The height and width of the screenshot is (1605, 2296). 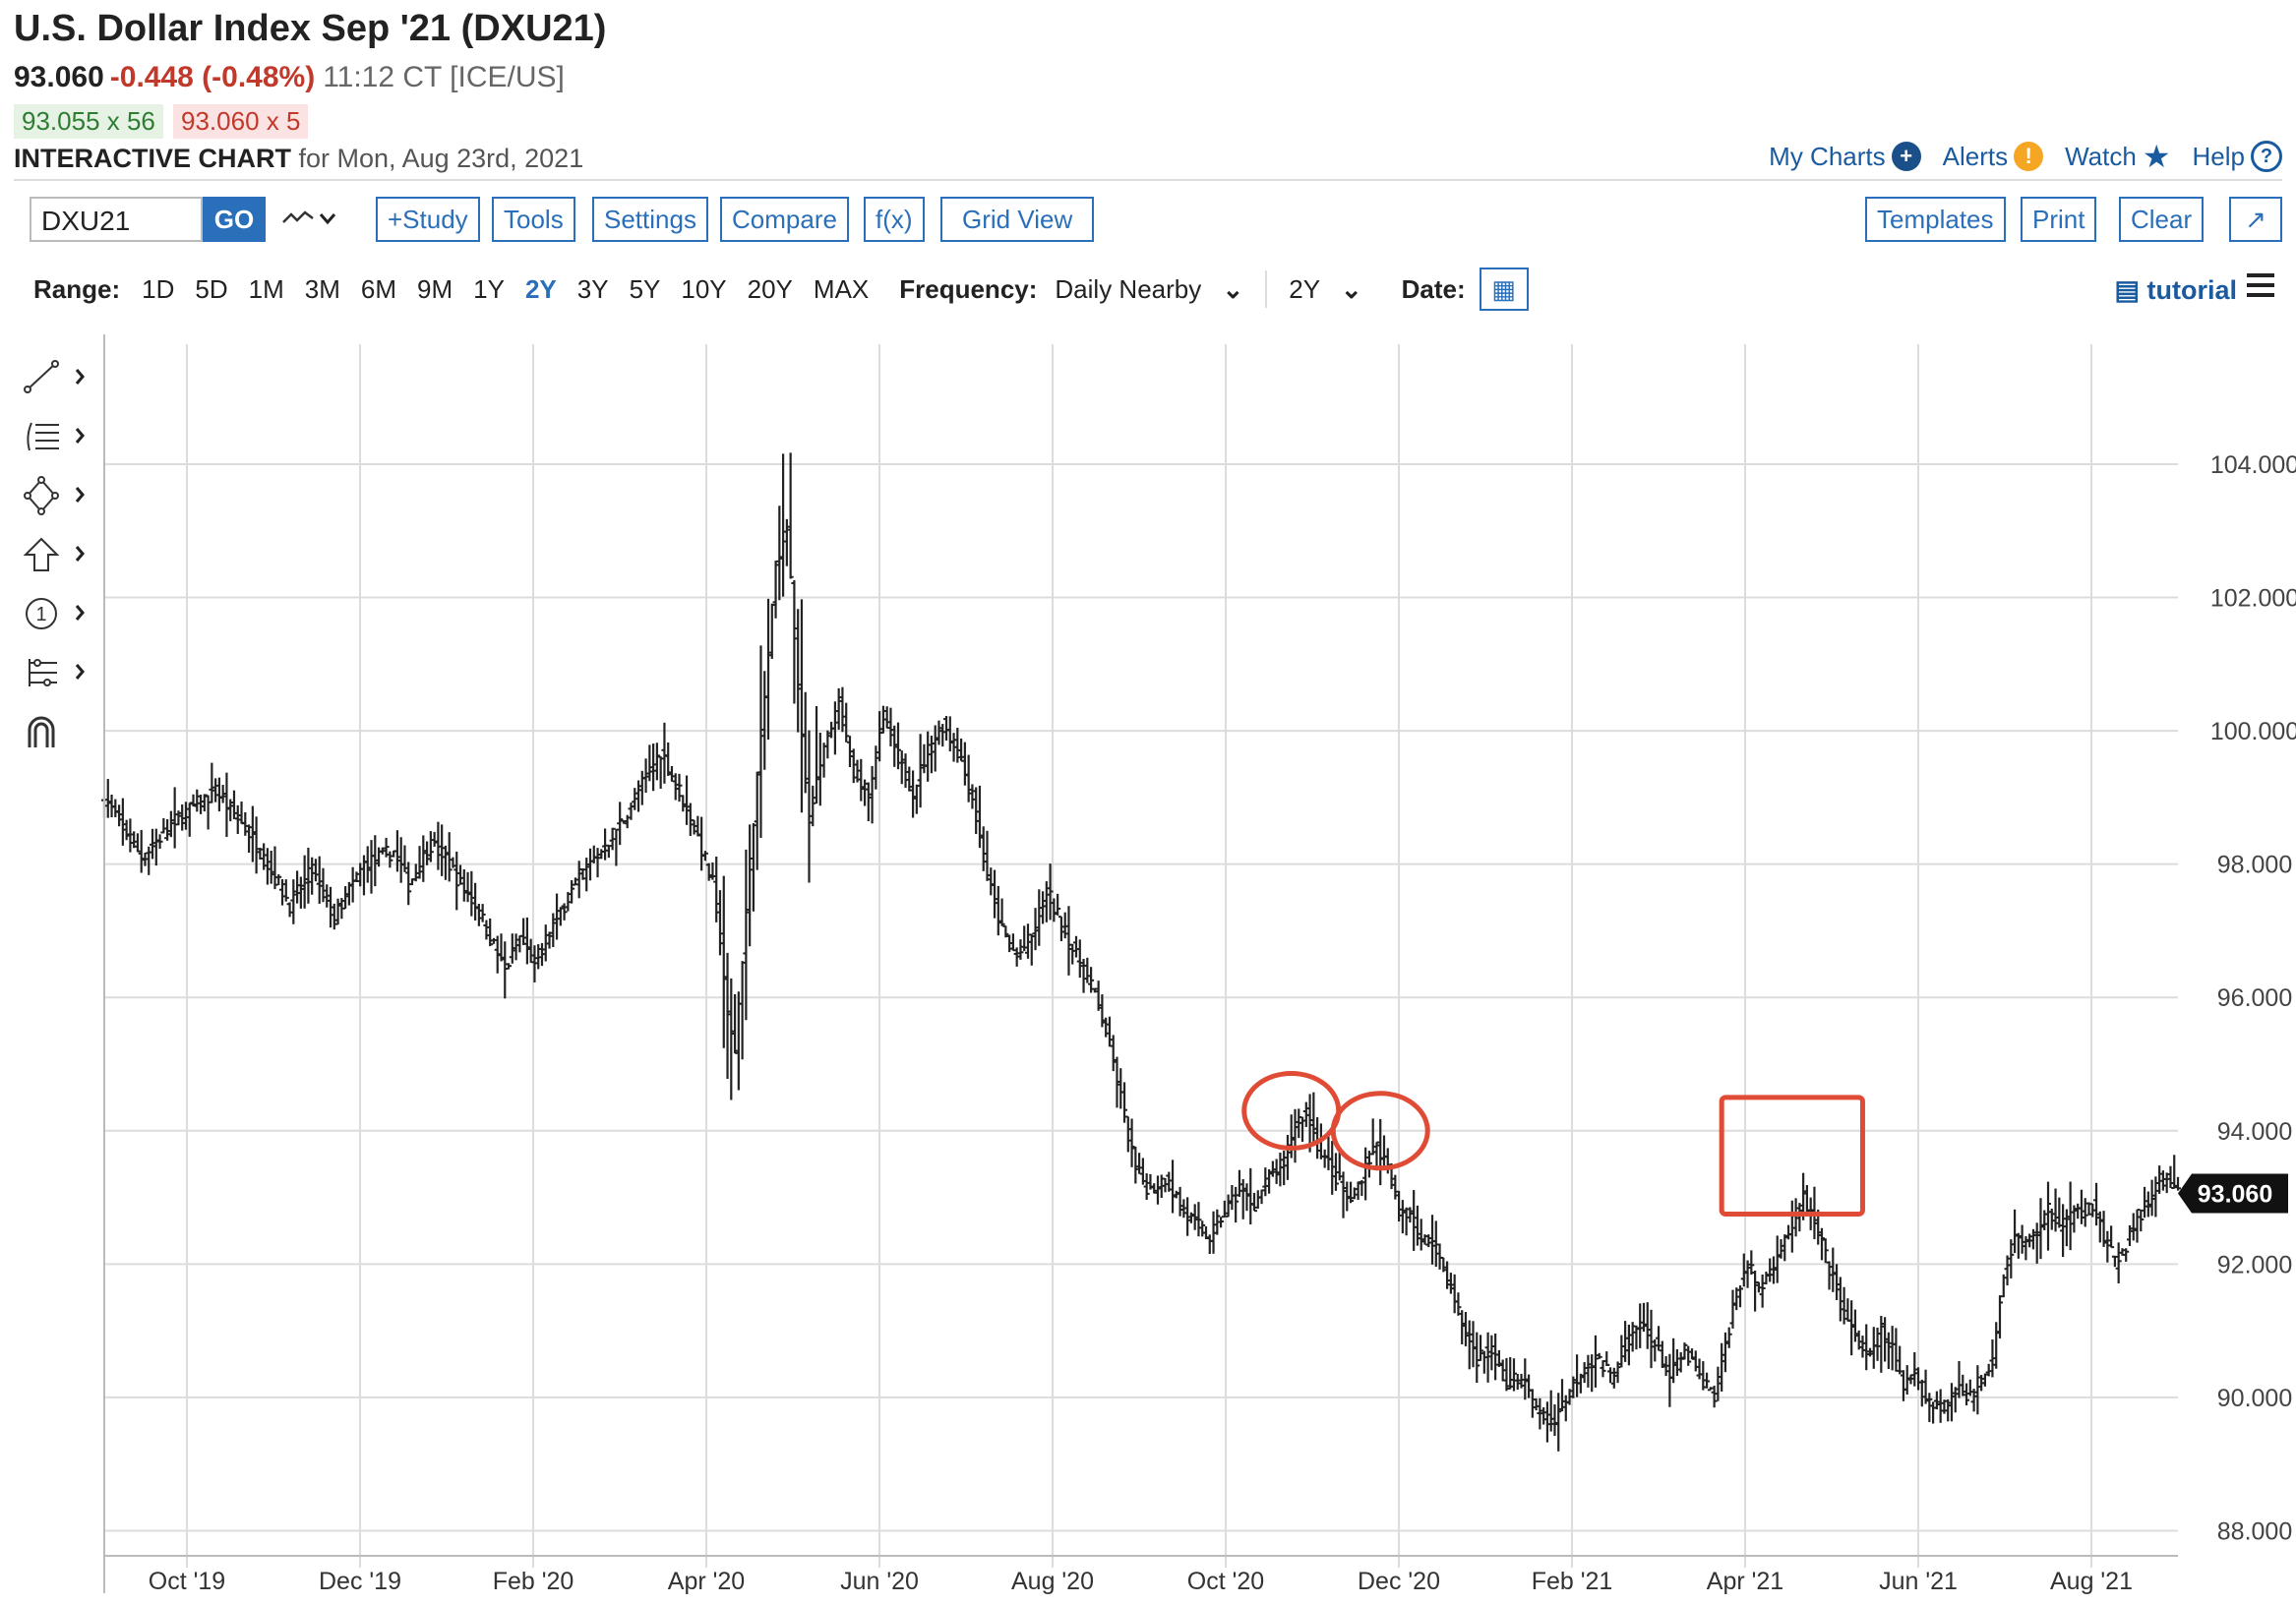 What do you see at coordinates (704, 288) in the screenshot?
I see `range-10y: 10Y` at bounding box center [704, 288].